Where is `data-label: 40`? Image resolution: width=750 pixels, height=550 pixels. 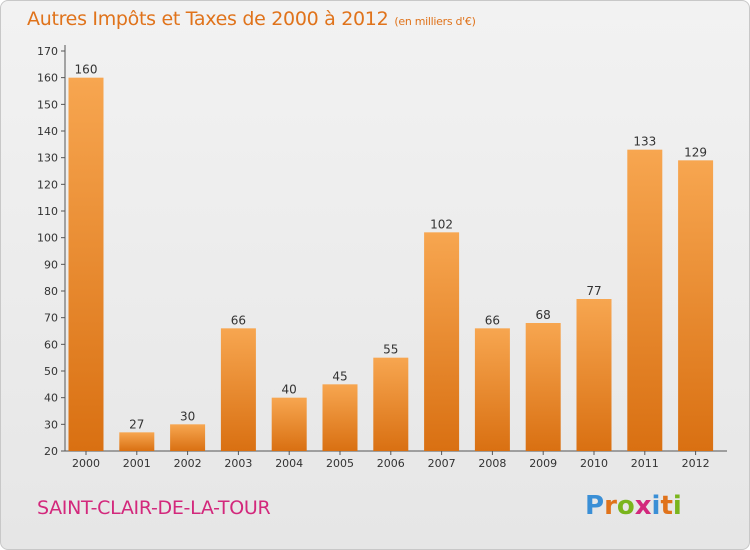 data-label: 40 is located at coordinates (289, 390).